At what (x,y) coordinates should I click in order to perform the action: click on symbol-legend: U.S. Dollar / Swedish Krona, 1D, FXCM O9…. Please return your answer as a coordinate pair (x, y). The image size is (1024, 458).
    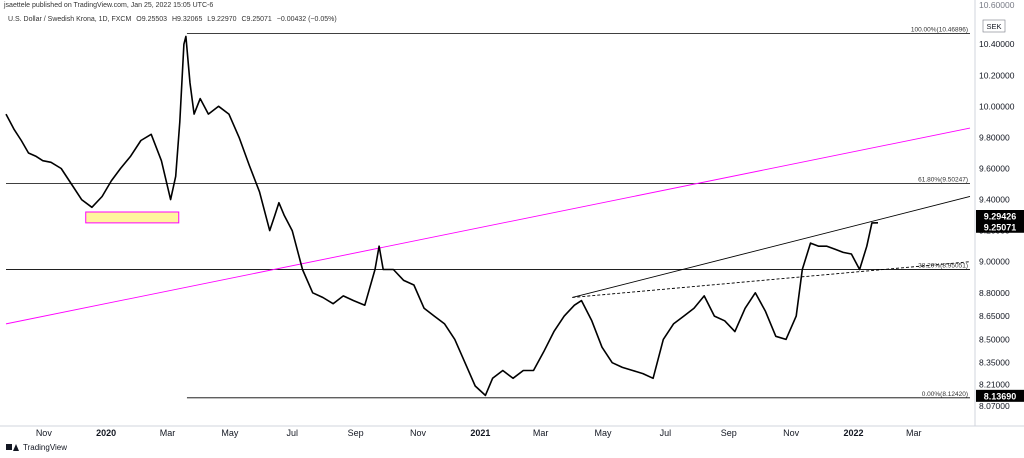
    Looking at the image, I should click on (174, 19).